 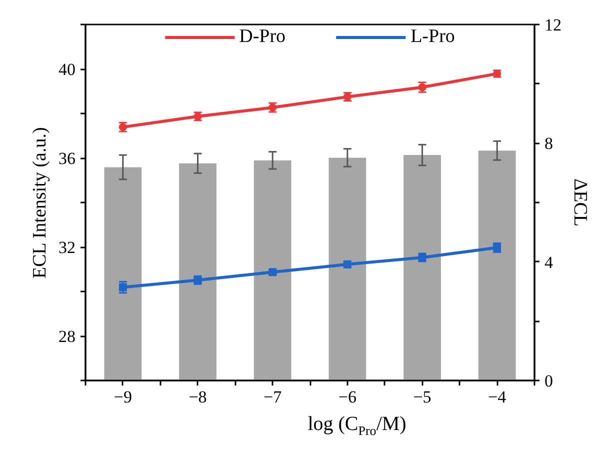 I want to click on x-tick-label: −4, so click(x=497, y=397).